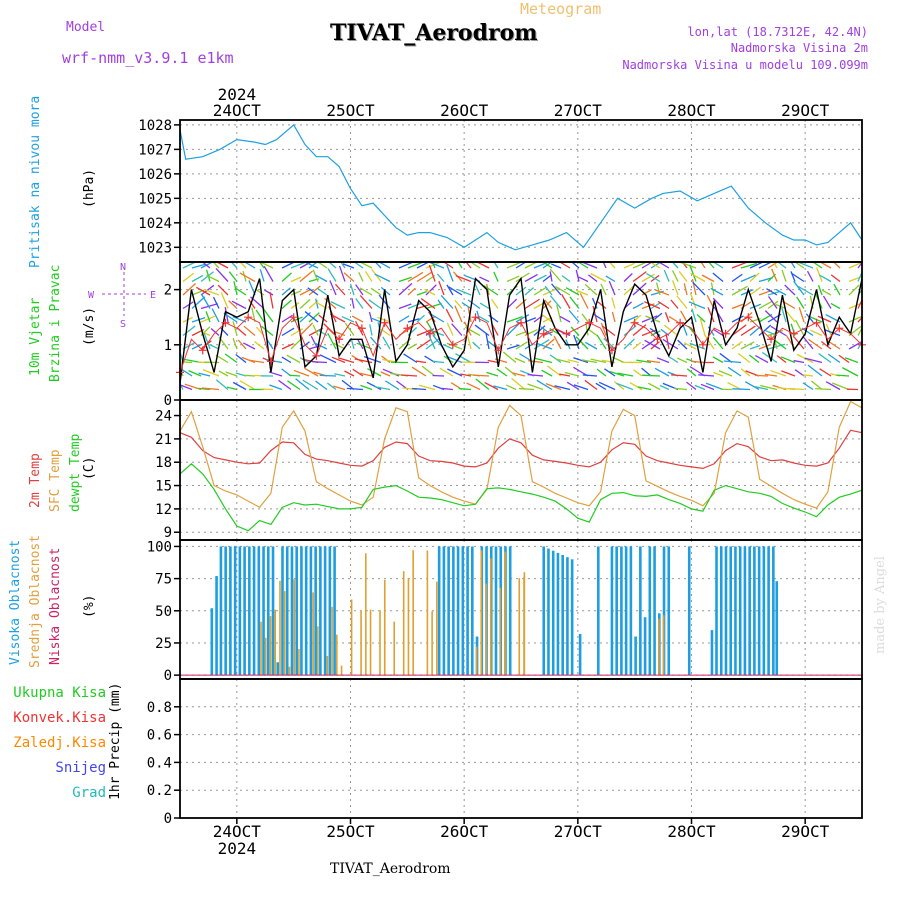 This screenshot has width=900, height=900. What do you see at coordinates (155, 248) in the screenshot?
I see `ytick-label: 1023` at bounding box center [155, 248].